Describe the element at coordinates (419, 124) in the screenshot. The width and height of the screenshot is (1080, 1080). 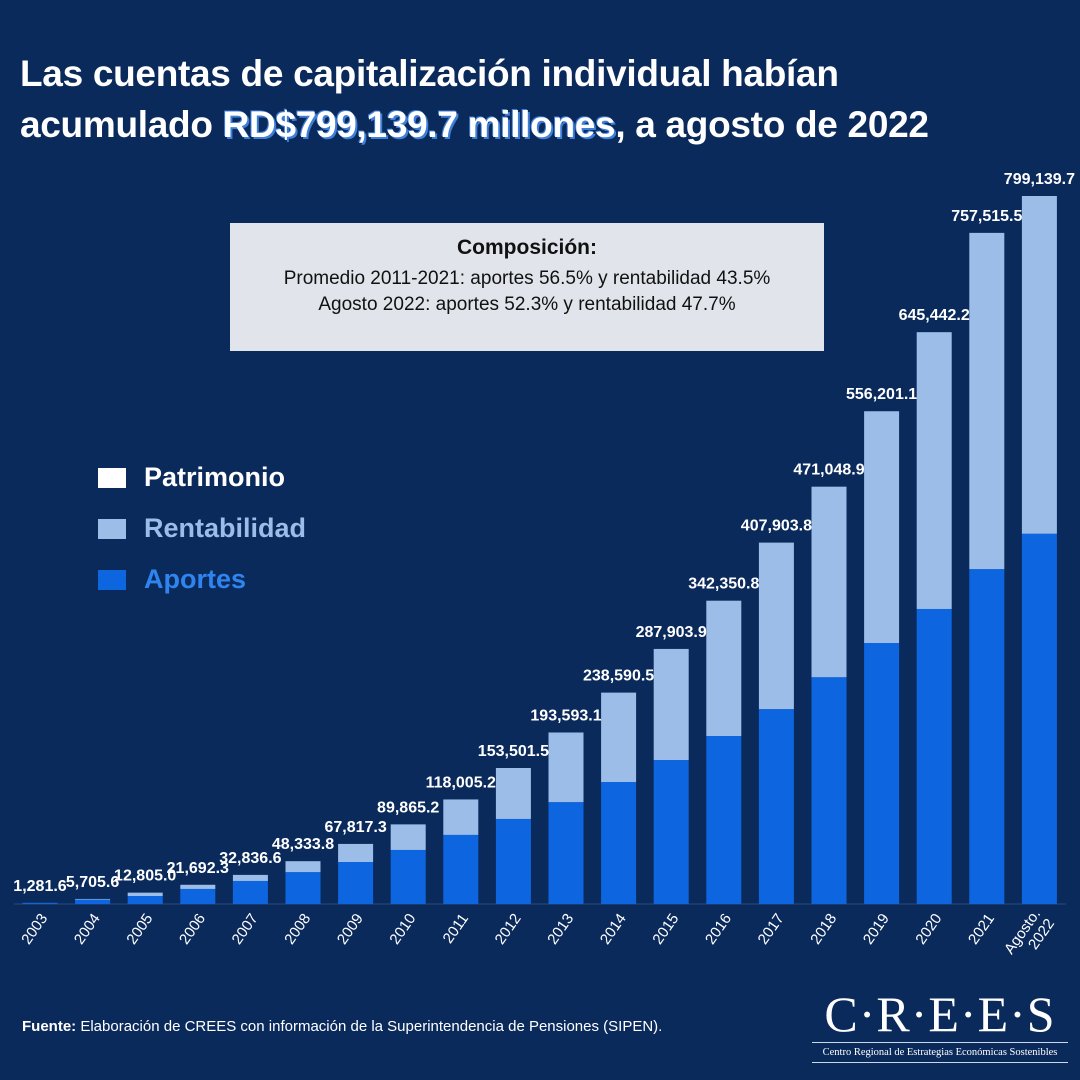
I see `title-highlight: RD$799,139.7 millones` at that location.